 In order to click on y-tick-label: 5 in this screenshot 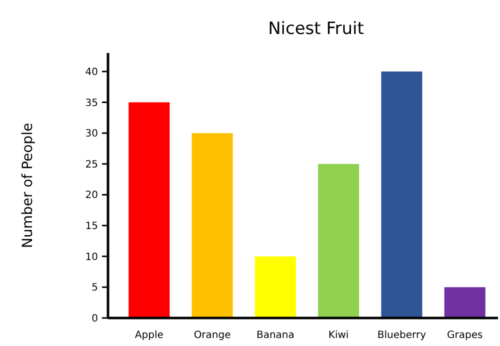, I will do `click(95, 288)`.